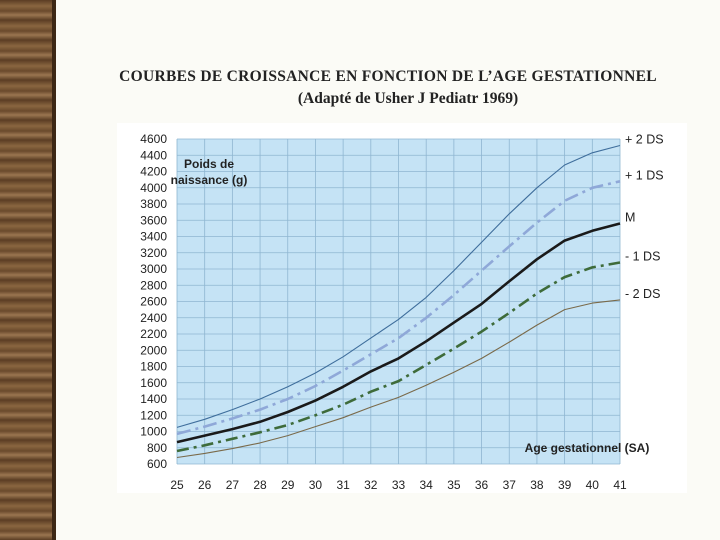 The width and height of the screenshot is (720, 540). Describe the element at coordinates (153, 237) in the screenshot. I see `y-tick-label: 3400` at that location.